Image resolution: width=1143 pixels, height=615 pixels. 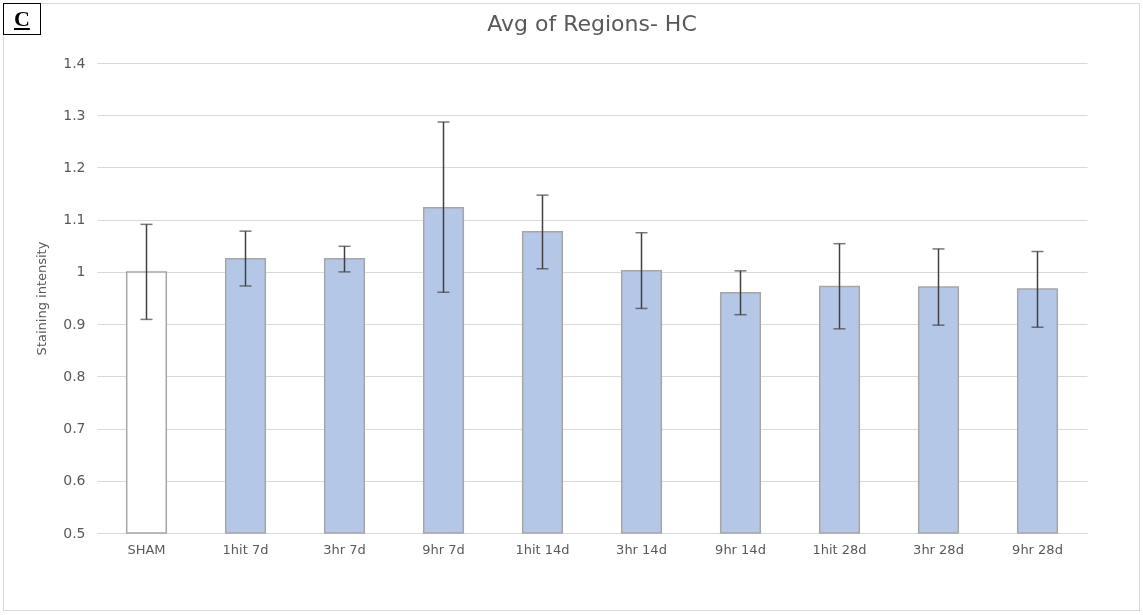 I want to click on x-tick-label: 3hr 28d, so click(x=938, y=549).